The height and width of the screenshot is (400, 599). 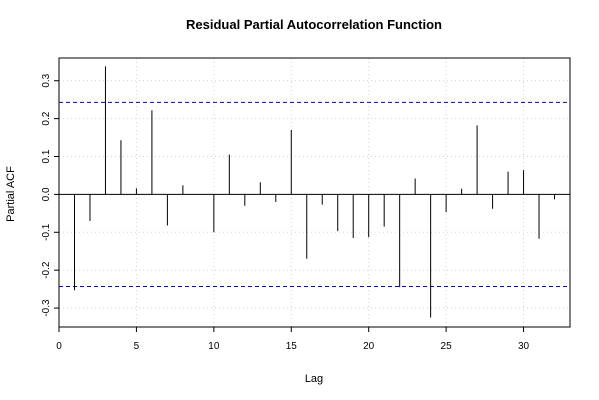 What do you see at coordinates (447, 346) in the screenshot?
I see `x-tick-label: 25` at bounding box center [447, 346].